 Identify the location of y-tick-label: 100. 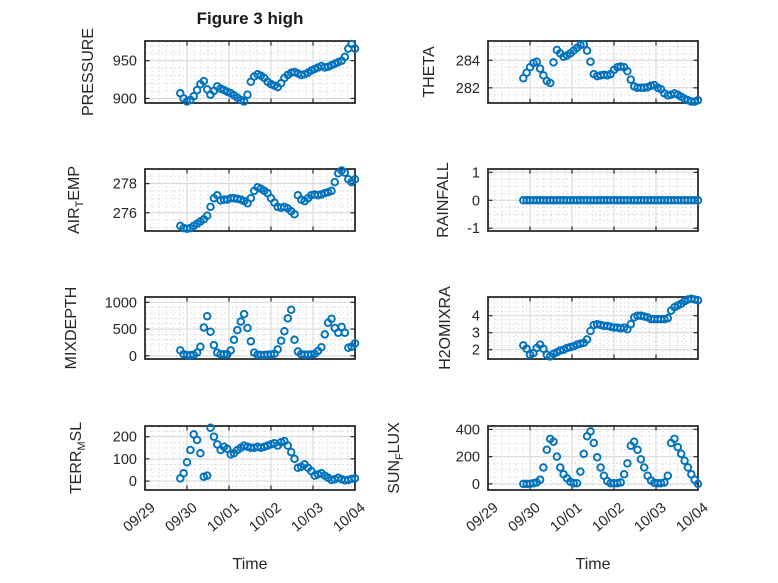
(125, 460).